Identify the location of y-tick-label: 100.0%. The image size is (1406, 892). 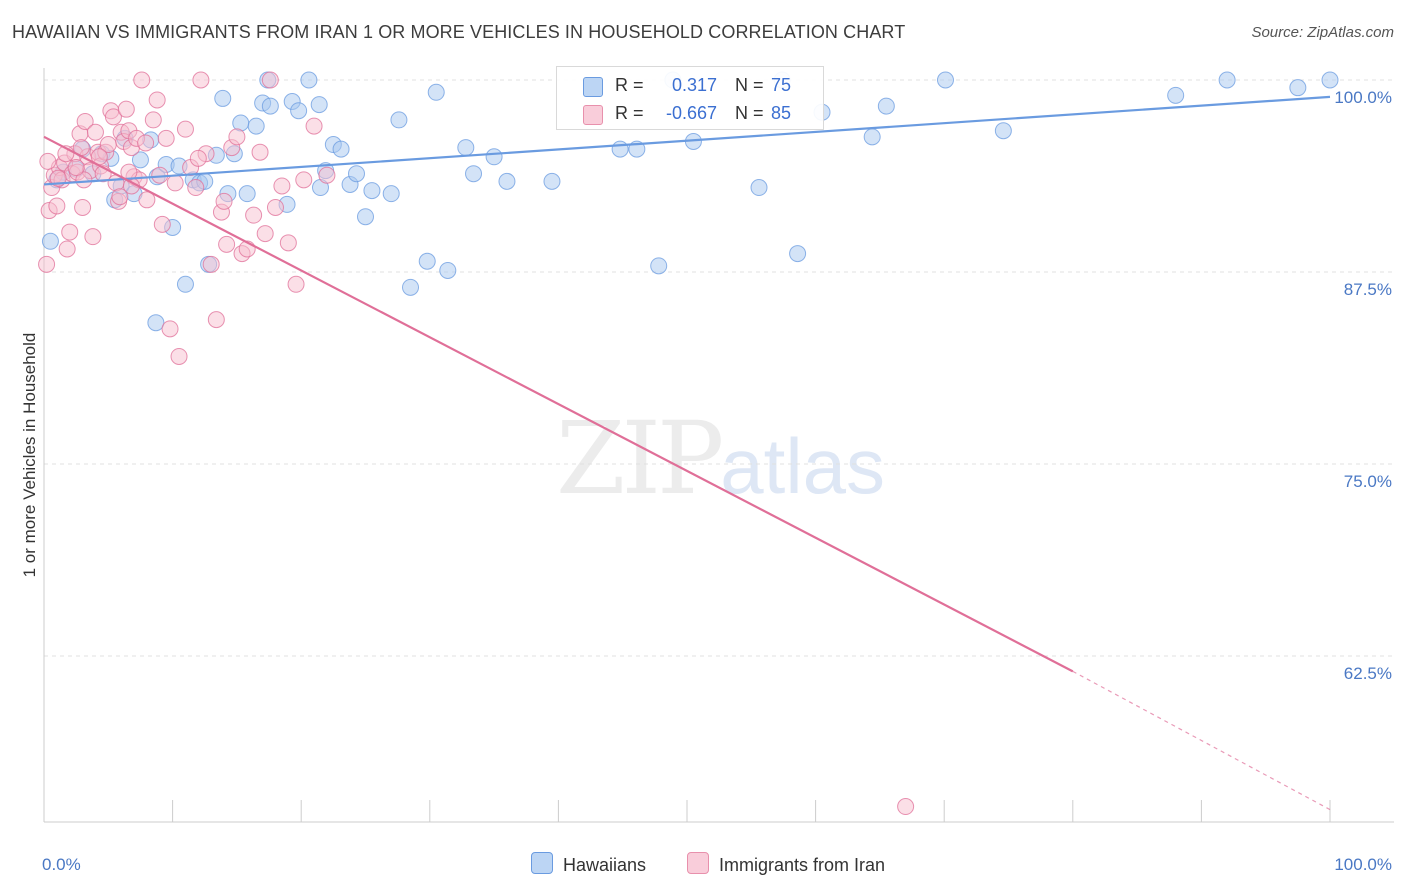
(1363, 97).